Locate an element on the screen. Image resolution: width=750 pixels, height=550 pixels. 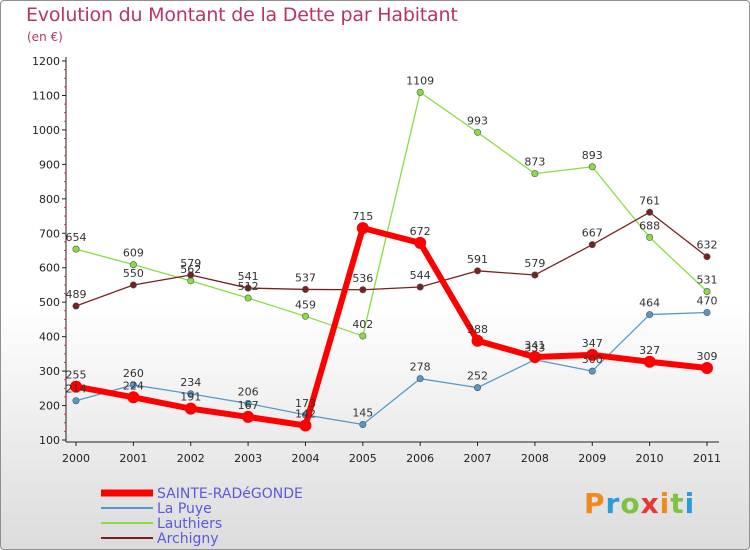
data-label: 993 is located at coordinates (477, 120).